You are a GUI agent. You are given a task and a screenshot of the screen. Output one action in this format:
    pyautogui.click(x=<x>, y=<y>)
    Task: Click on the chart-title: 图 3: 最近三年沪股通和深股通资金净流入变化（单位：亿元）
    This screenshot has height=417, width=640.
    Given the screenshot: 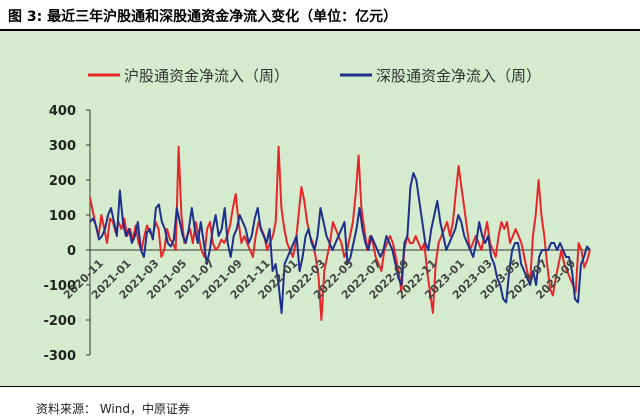 What is the action you would take?
    pyautogui.click(x=203, y=17)
    